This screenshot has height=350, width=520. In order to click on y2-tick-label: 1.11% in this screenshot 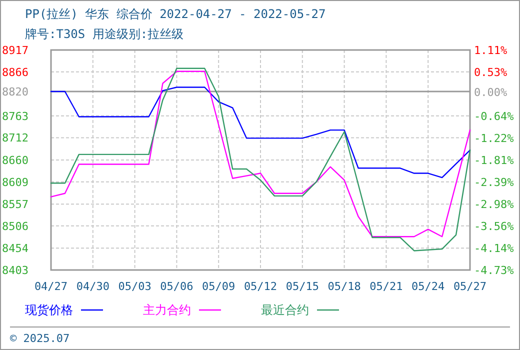, I will do `click(491, 50)`.